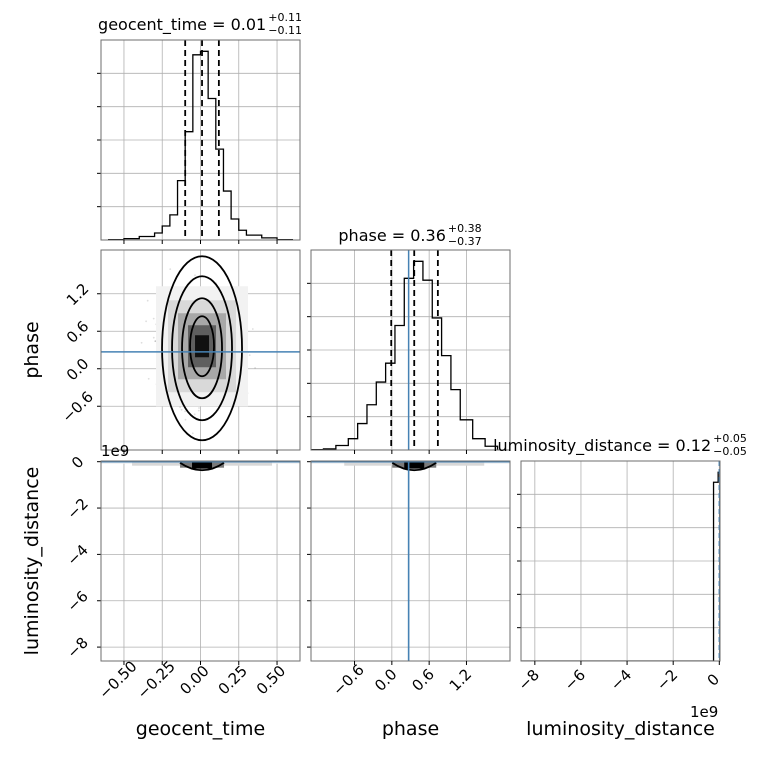 This screenshot has width=760, height=760. I want to click on x-tick-label: −0.50, so click(117, 679).